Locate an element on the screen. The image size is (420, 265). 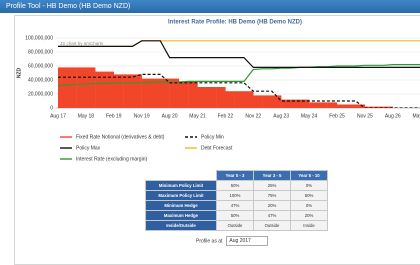
watermark: JS chart by amCharts is located at coordinates (82, 43).